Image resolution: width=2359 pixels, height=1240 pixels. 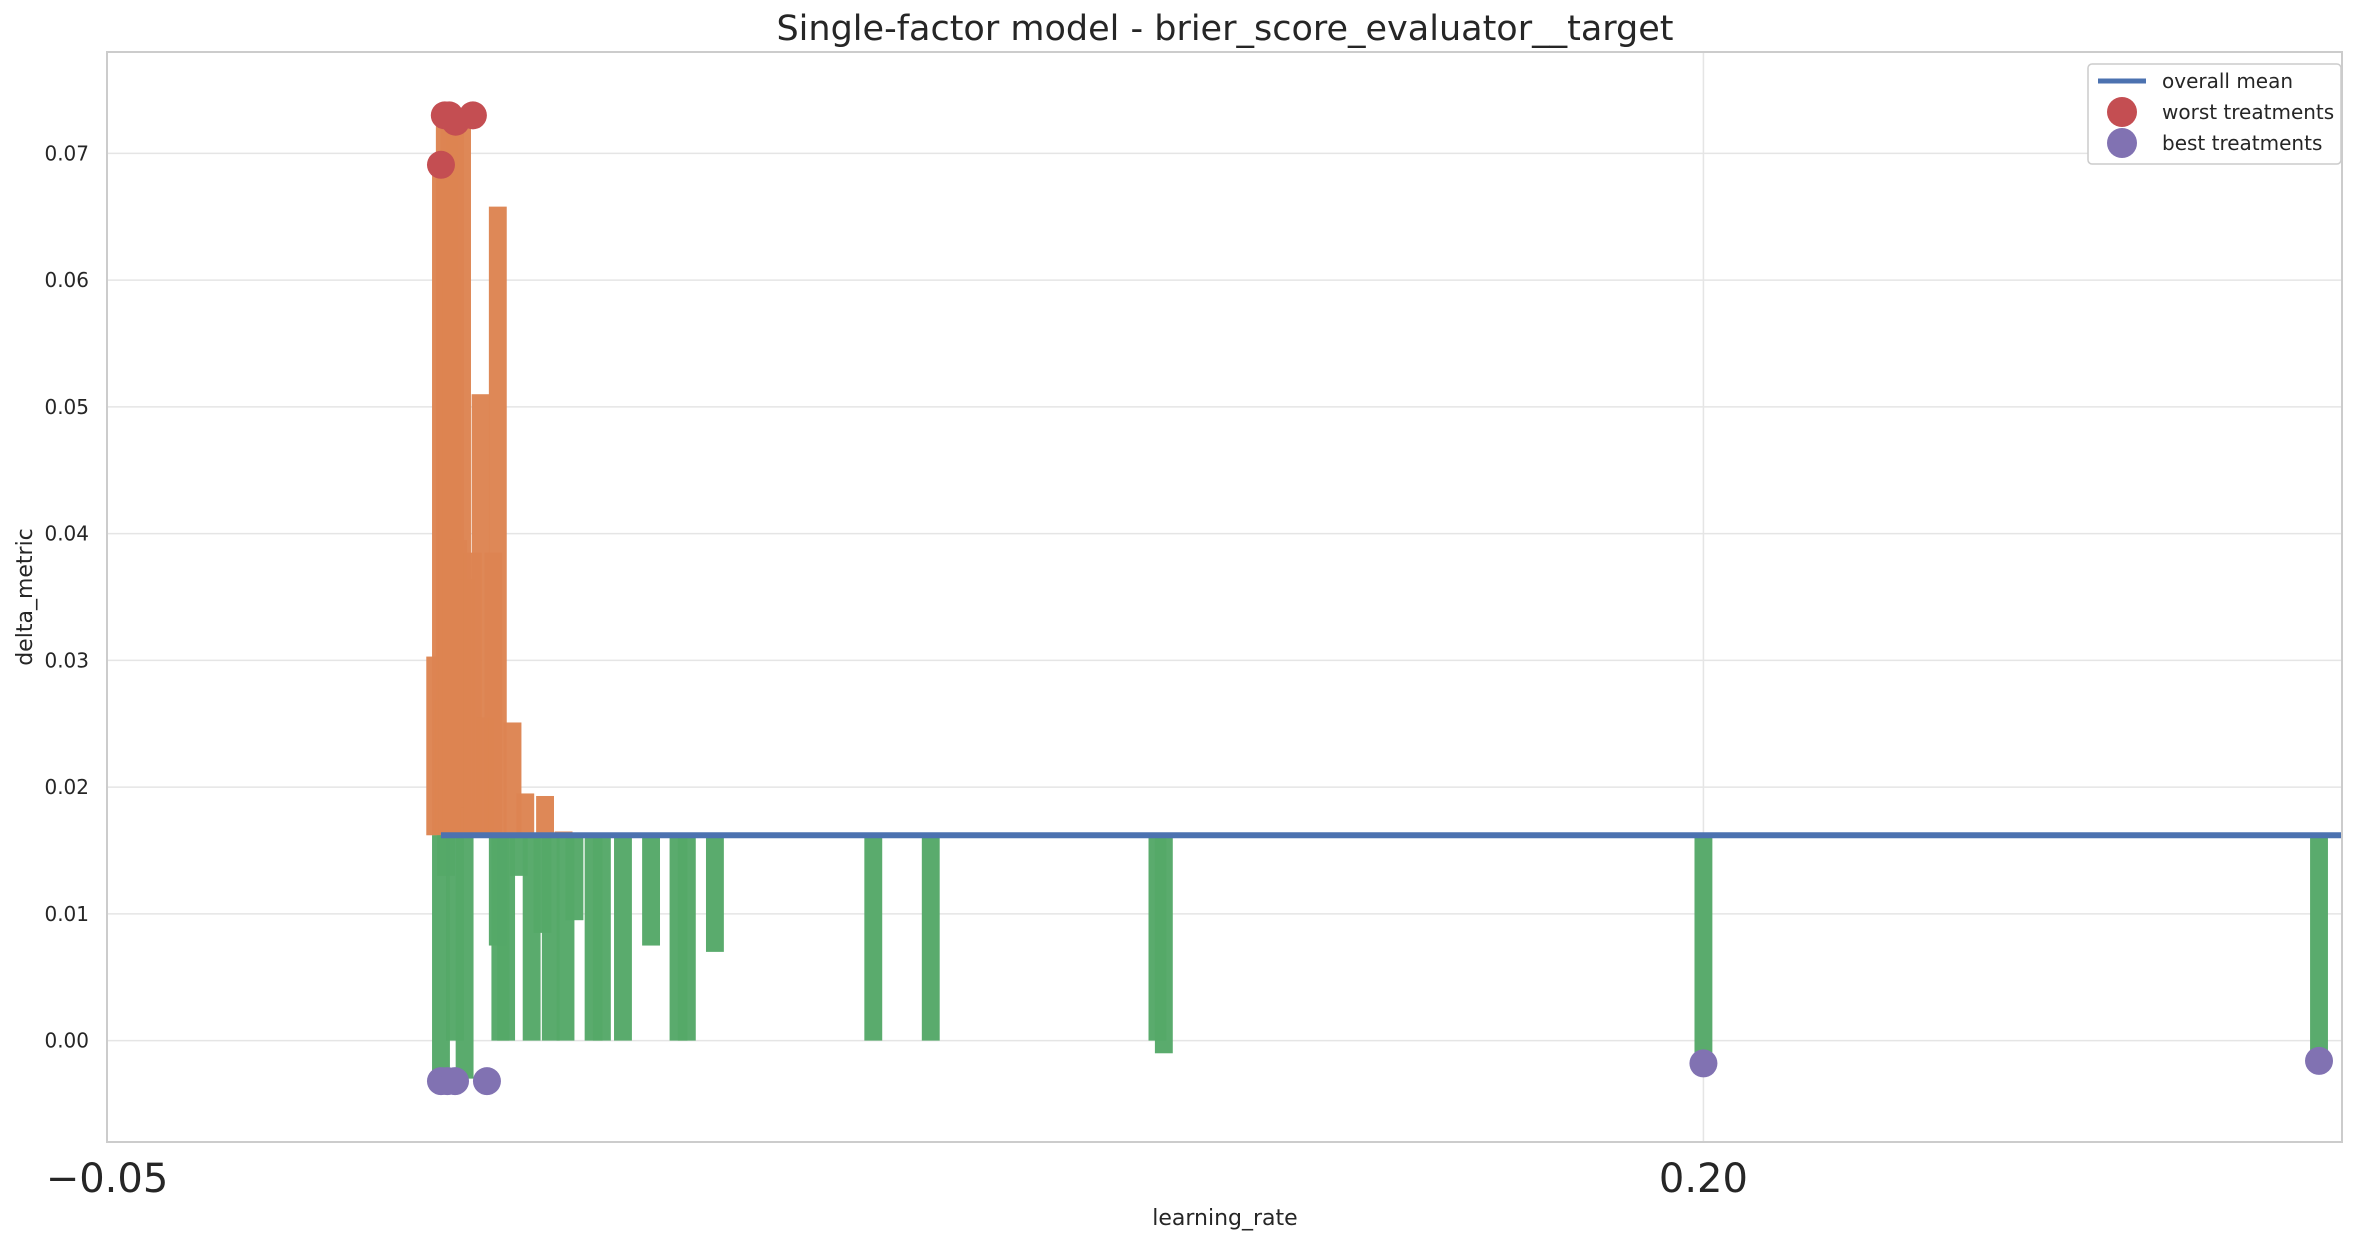 What do you see at coordinates (66, 914) in the screenshot?
I see `y-tick-label: 0.01` at bounding box center [66, 914].